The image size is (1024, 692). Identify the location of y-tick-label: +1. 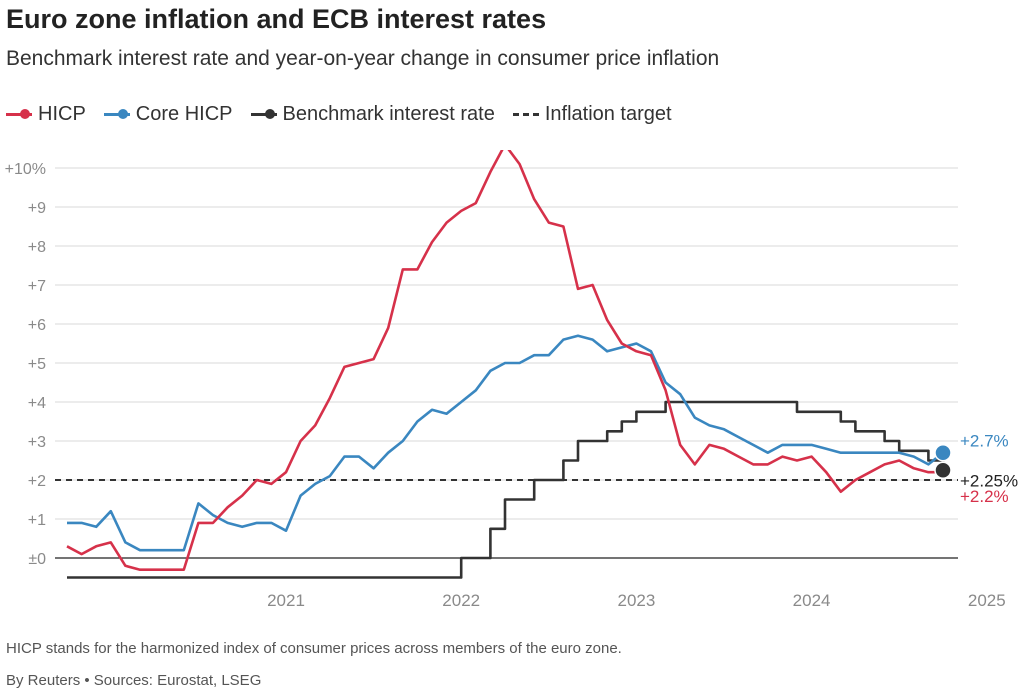
(37, 520).